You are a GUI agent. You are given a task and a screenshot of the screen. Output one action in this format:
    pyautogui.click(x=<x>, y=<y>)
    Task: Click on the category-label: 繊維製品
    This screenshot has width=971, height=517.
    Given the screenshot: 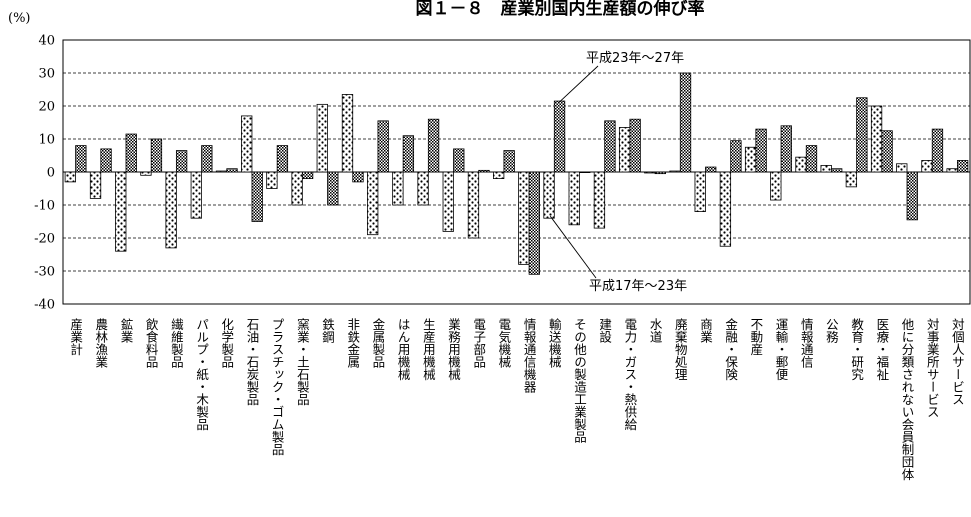 What is the action you would take?
    pyautogui.click(x=176, y=342)
    